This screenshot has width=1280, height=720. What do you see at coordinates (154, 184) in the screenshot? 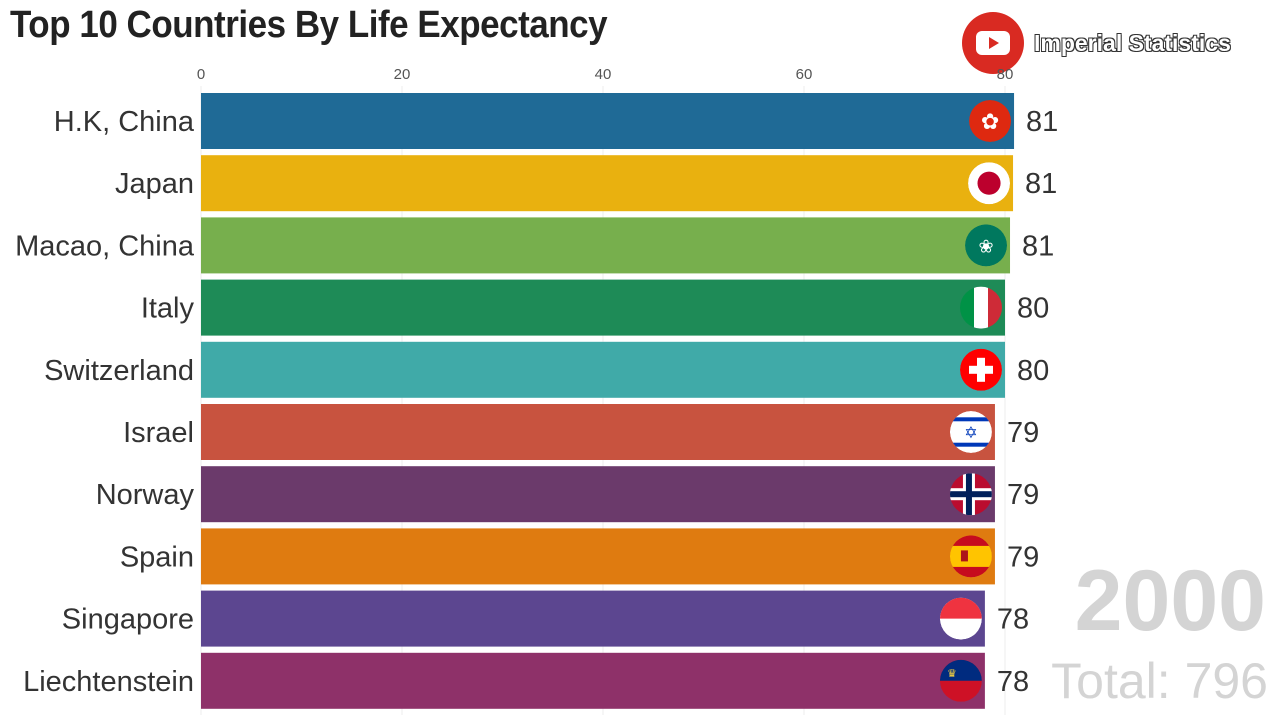
I see `category-label: Japan` at bounding box center [154, 184].